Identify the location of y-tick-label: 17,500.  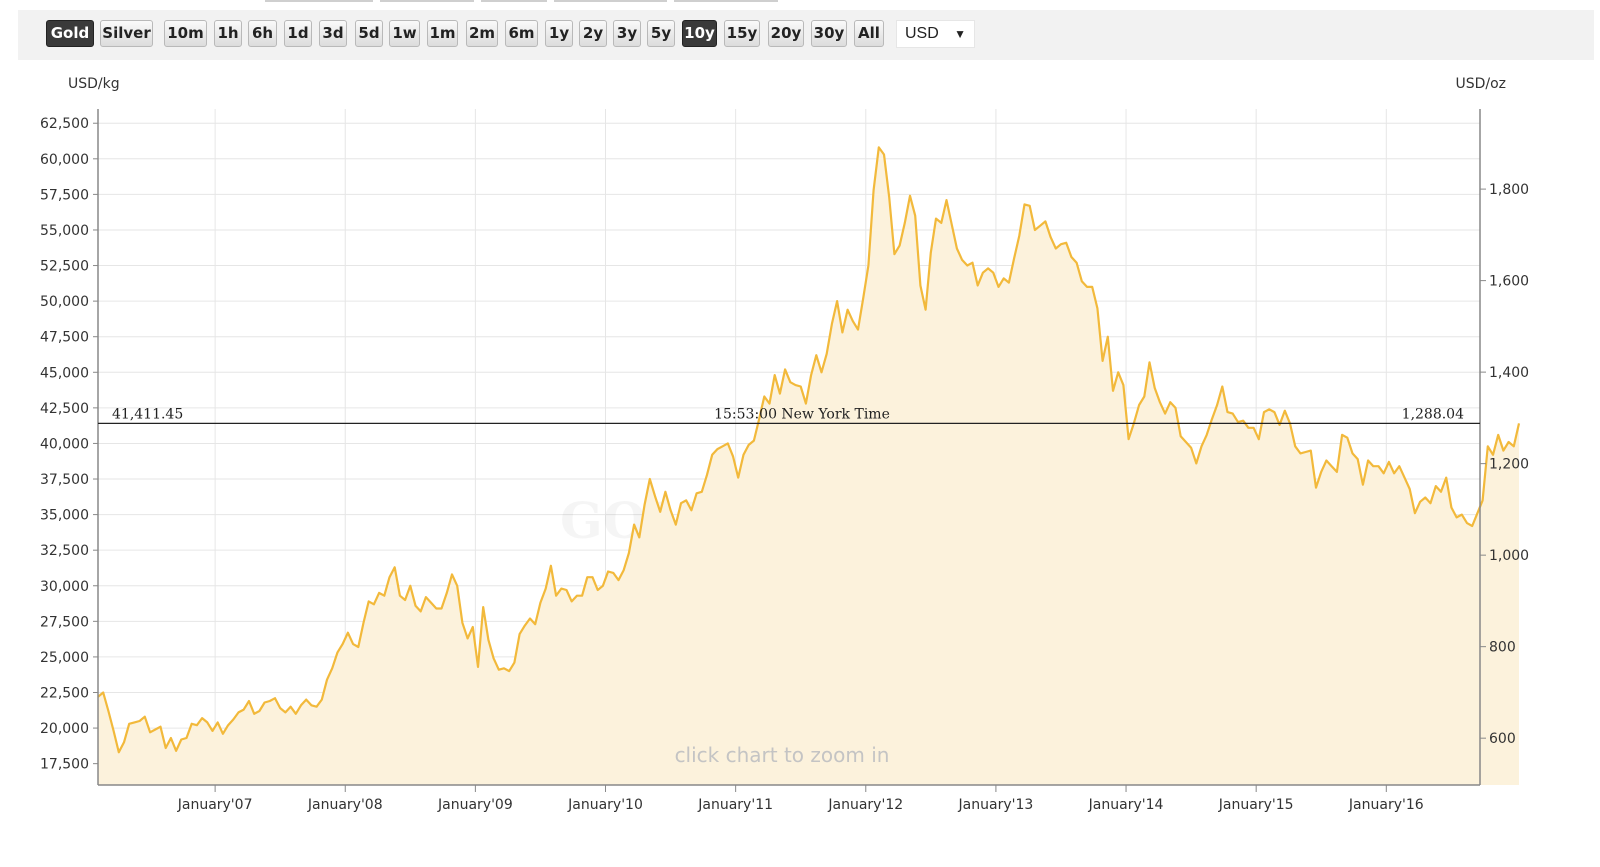
(64, 765).